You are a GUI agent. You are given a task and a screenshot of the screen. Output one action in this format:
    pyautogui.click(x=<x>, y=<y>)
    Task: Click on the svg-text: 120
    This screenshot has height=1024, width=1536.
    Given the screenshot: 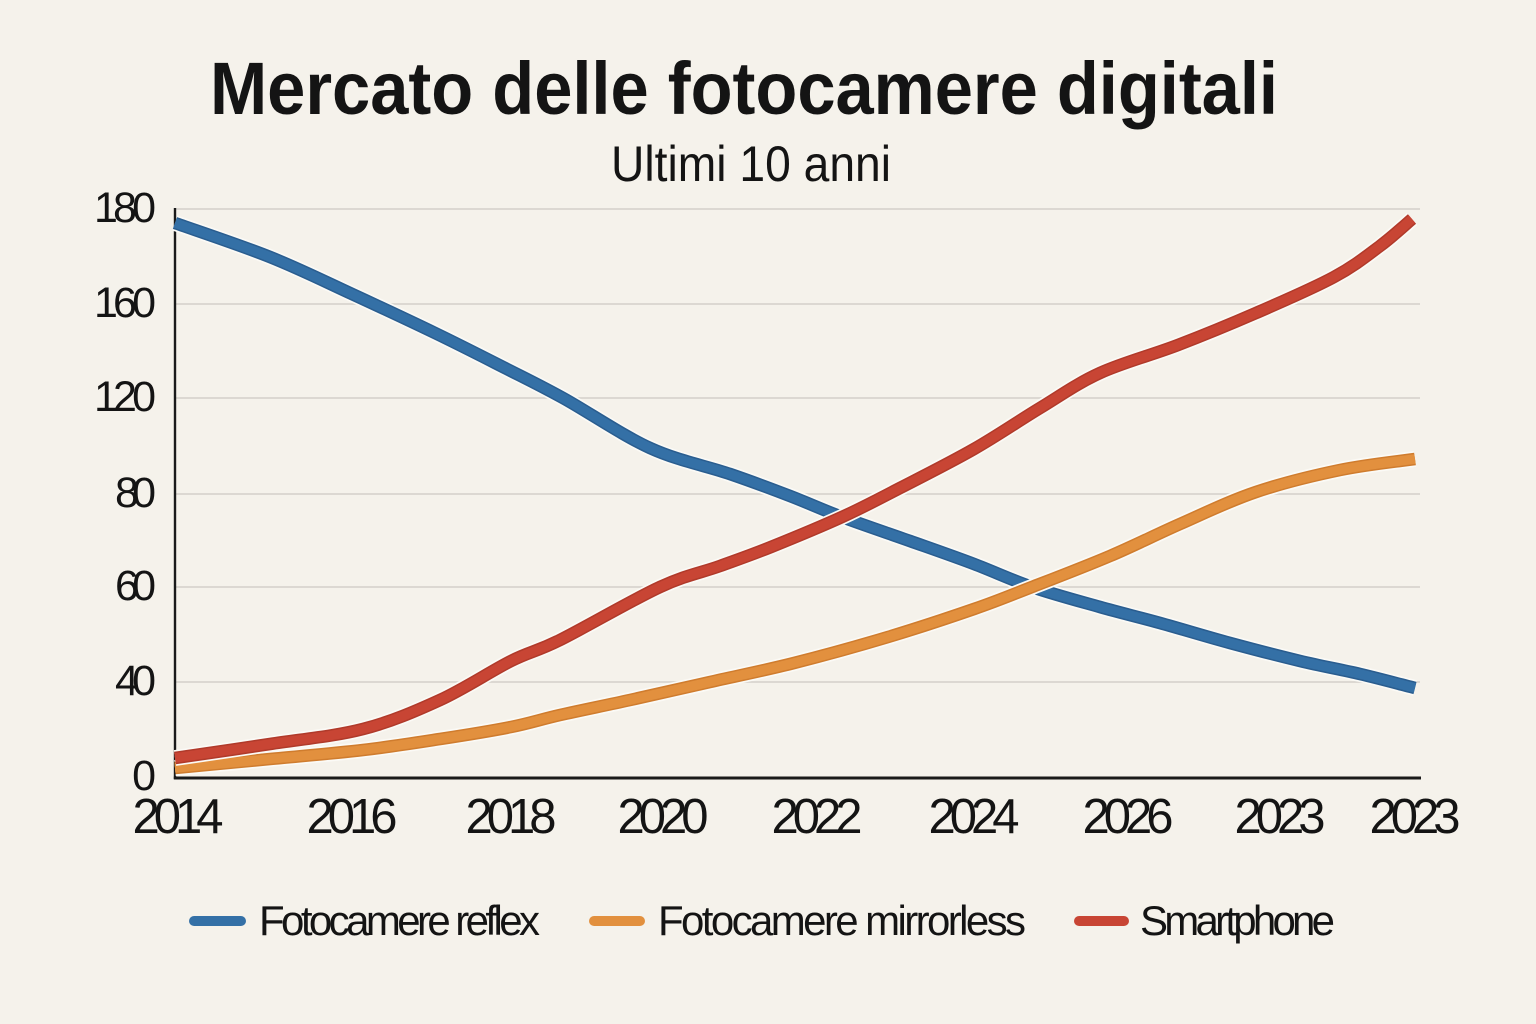 What is the action you would take?
    pyautogui.click(x=125, y=397)
    